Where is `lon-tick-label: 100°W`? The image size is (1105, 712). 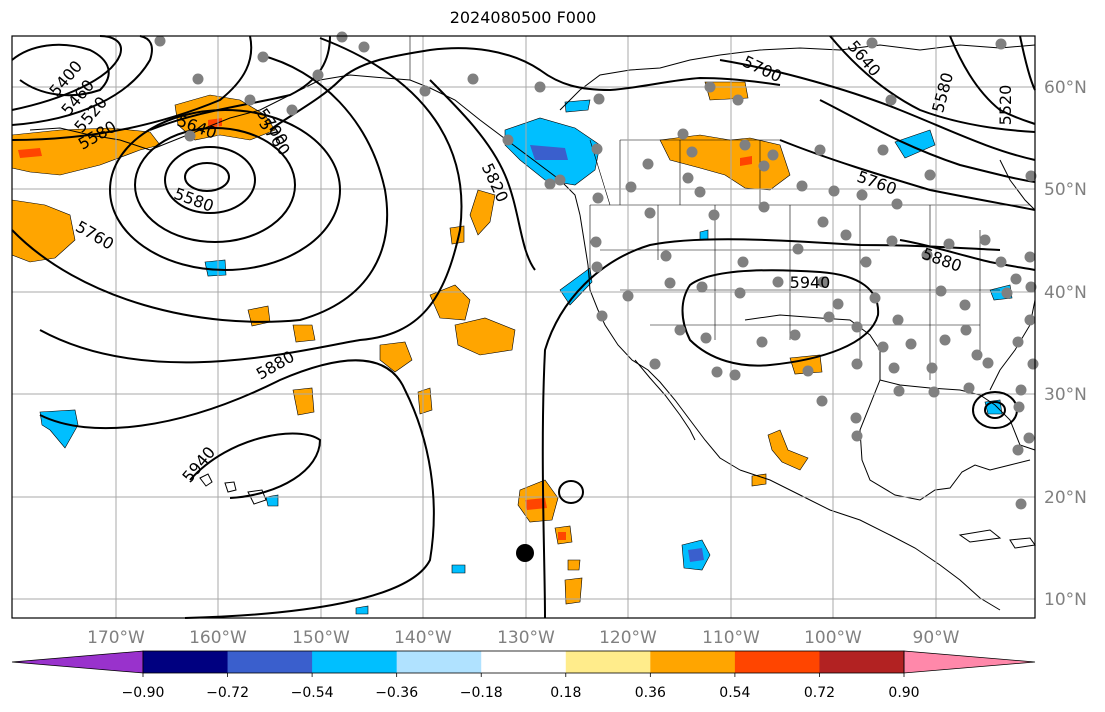
lon-tick-label: 100°W is located at coordinates (833, 638).